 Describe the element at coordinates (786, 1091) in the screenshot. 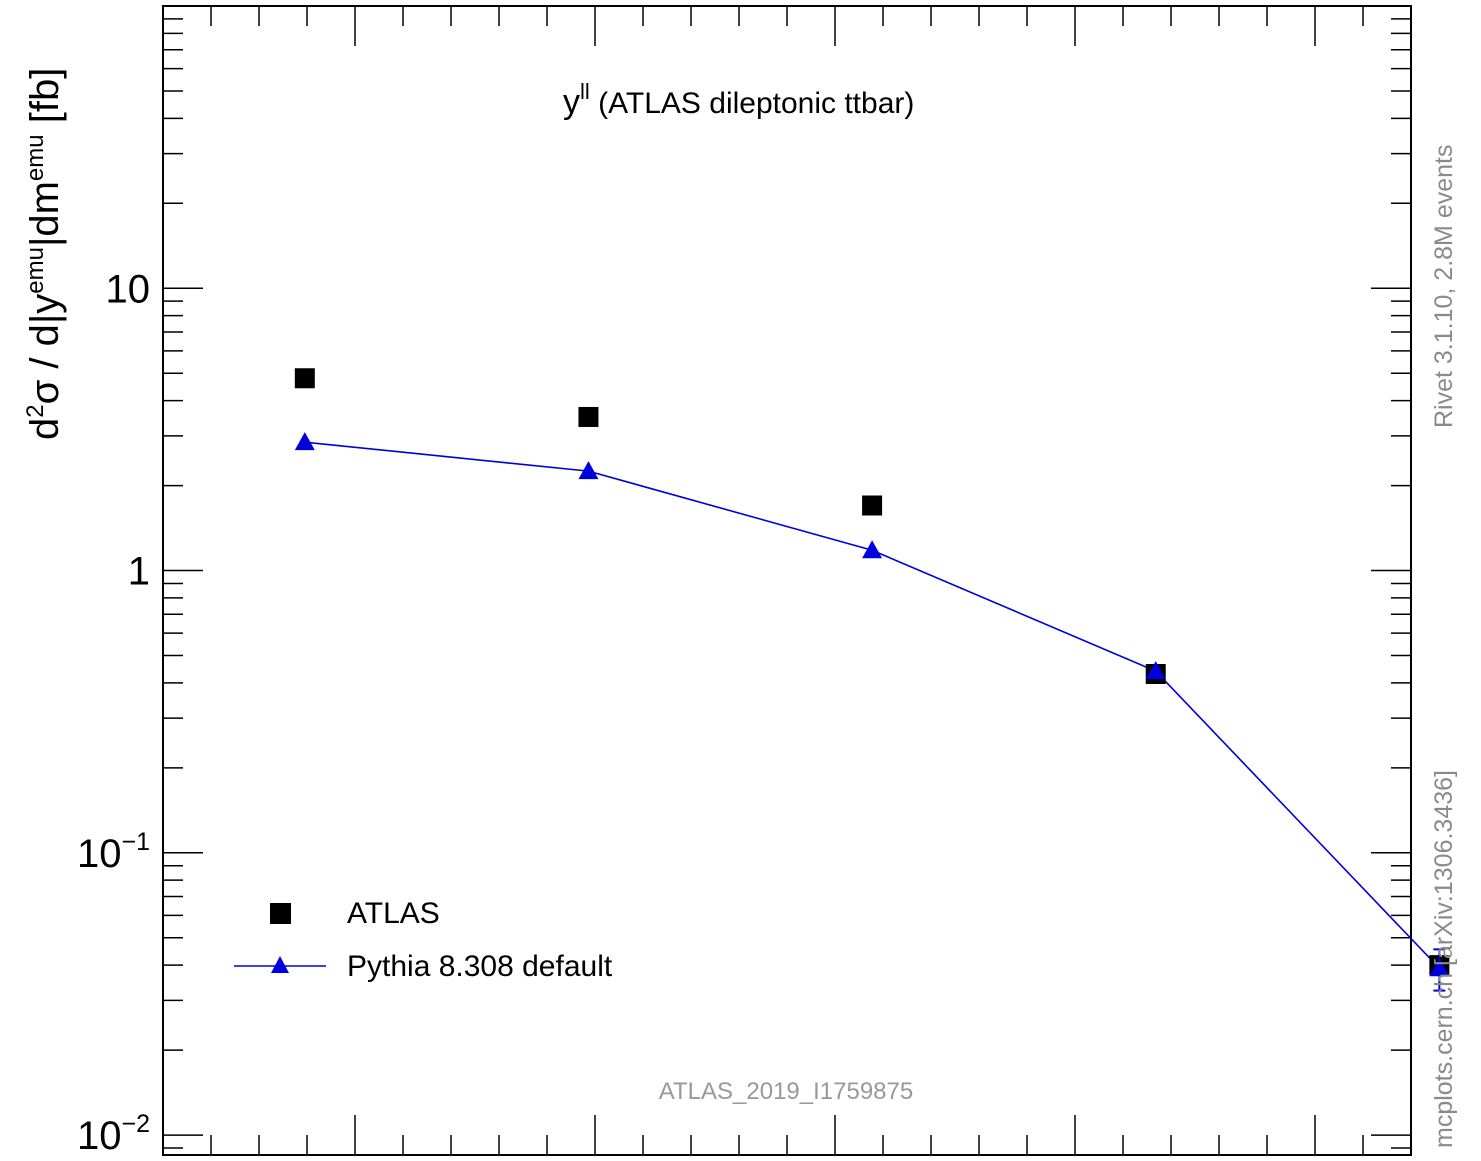

I see `analysis-watermark: ATLAS_2019_I1759875` at that location.